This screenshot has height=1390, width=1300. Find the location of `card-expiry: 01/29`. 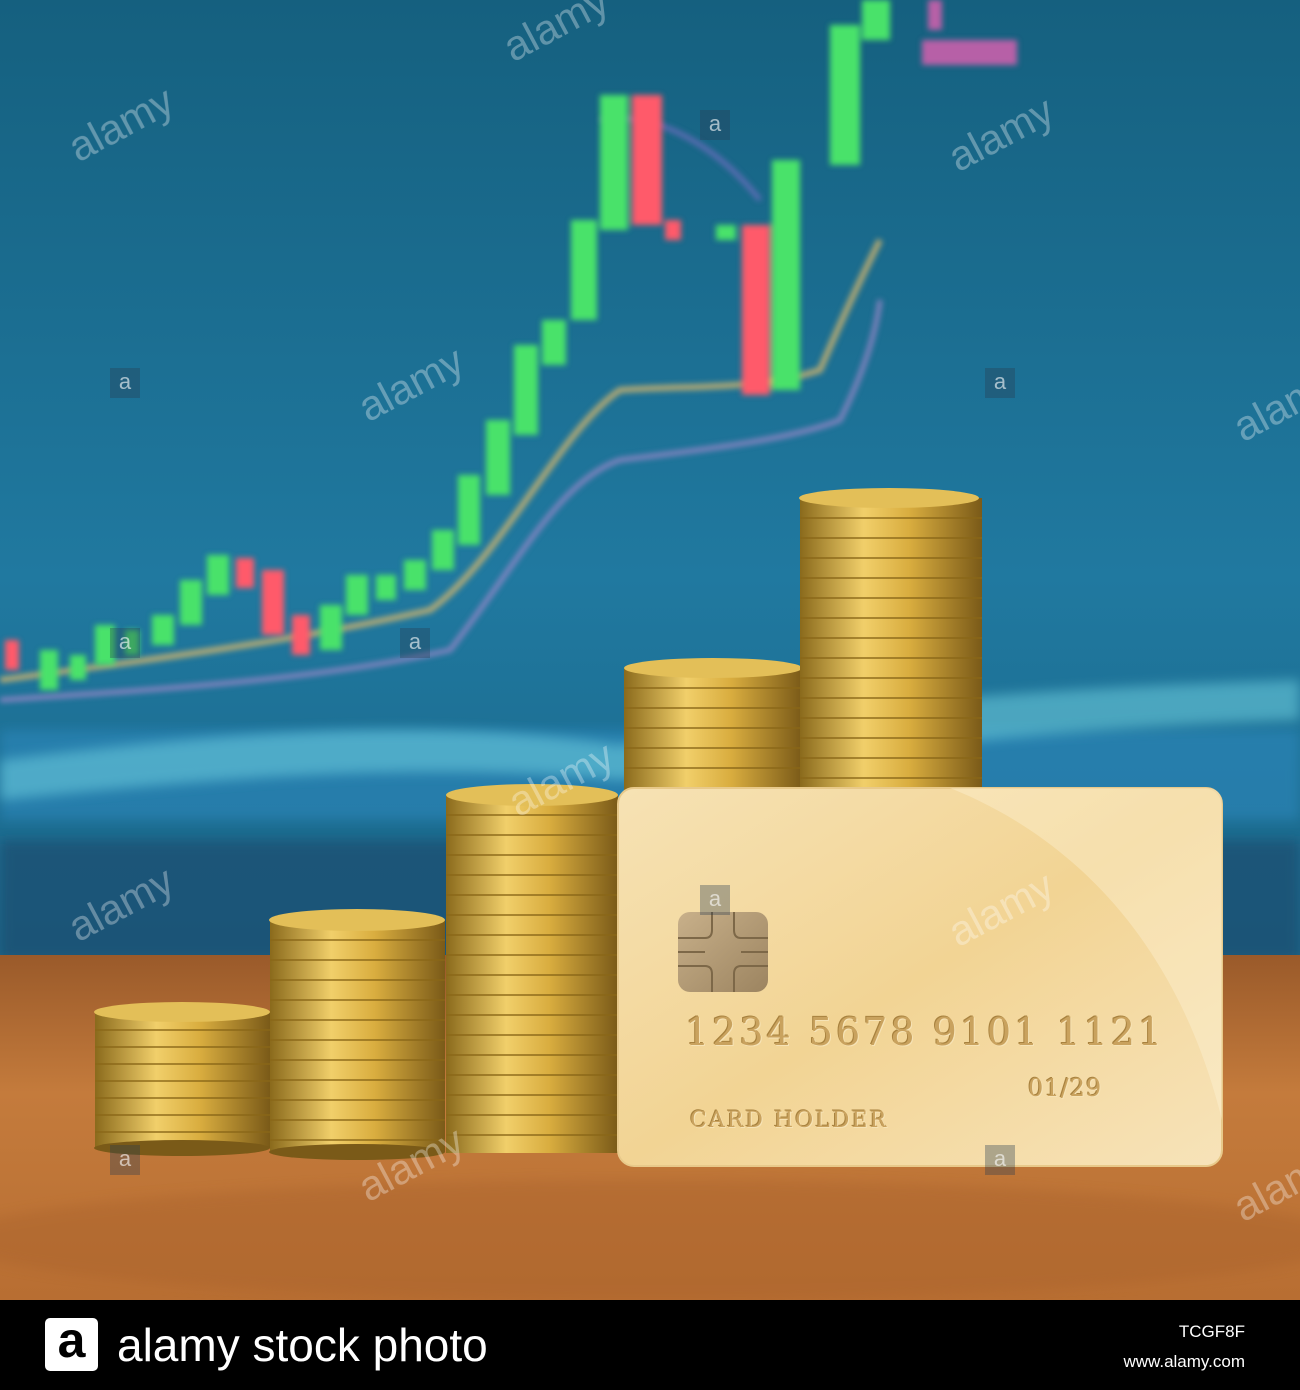

card-expiry: 01/29 is located at coordinates (1065, 1088).